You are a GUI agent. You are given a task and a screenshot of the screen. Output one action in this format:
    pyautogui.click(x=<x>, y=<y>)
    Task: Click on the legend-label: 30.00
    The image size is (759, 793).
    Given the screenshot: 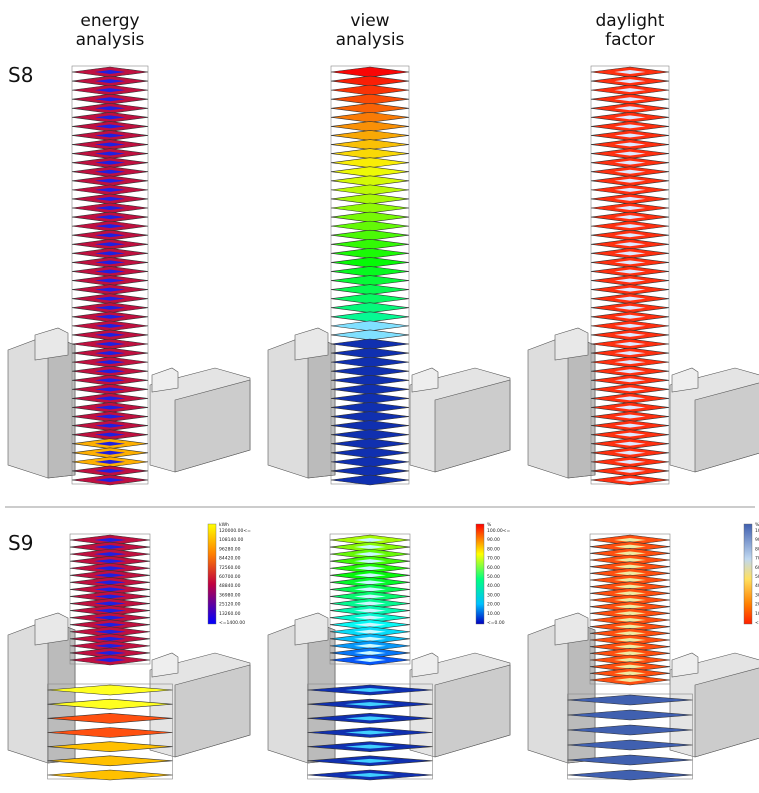 What is the action you would take?
    pyautogui.click(x=757, y=595)
    